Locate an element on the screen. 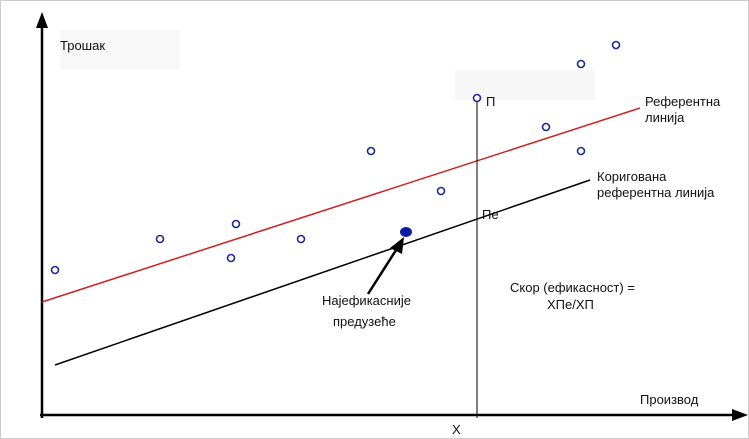 Image resolution: width=749 pixels, height=439 pixels. annotation: Скор (ефикасност) = is located at coordinates (572, 287).